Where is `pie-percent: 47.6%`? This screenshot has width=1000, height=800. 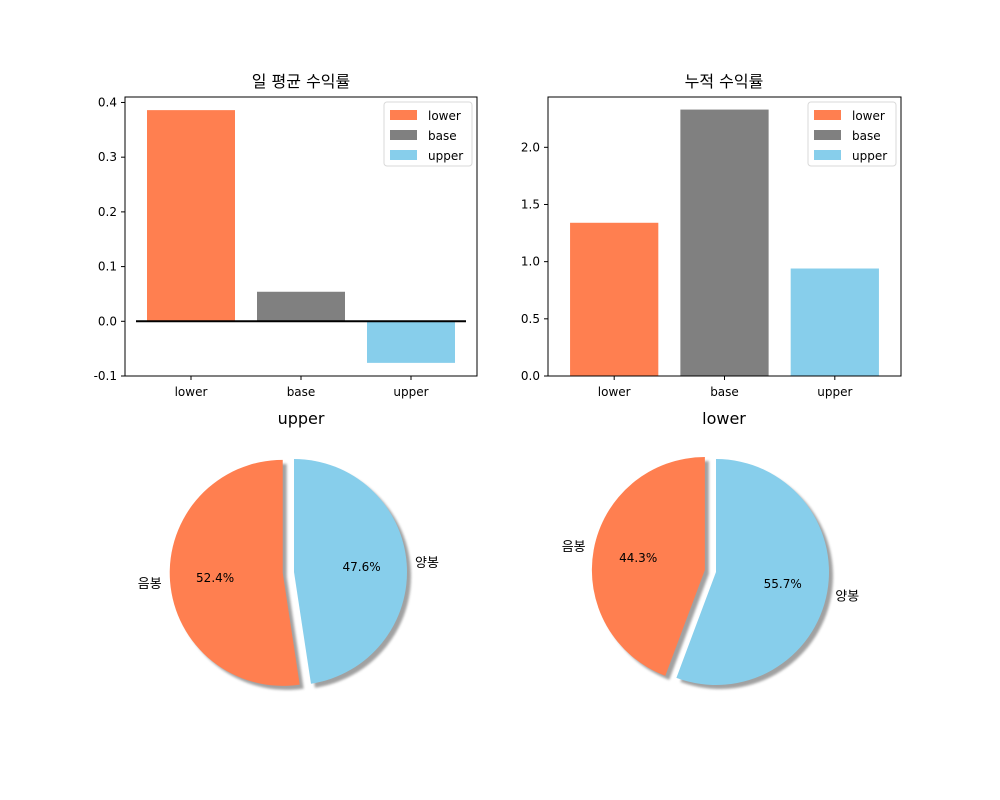 pie-percent: 47.6% is located at coordinates (362, 567).